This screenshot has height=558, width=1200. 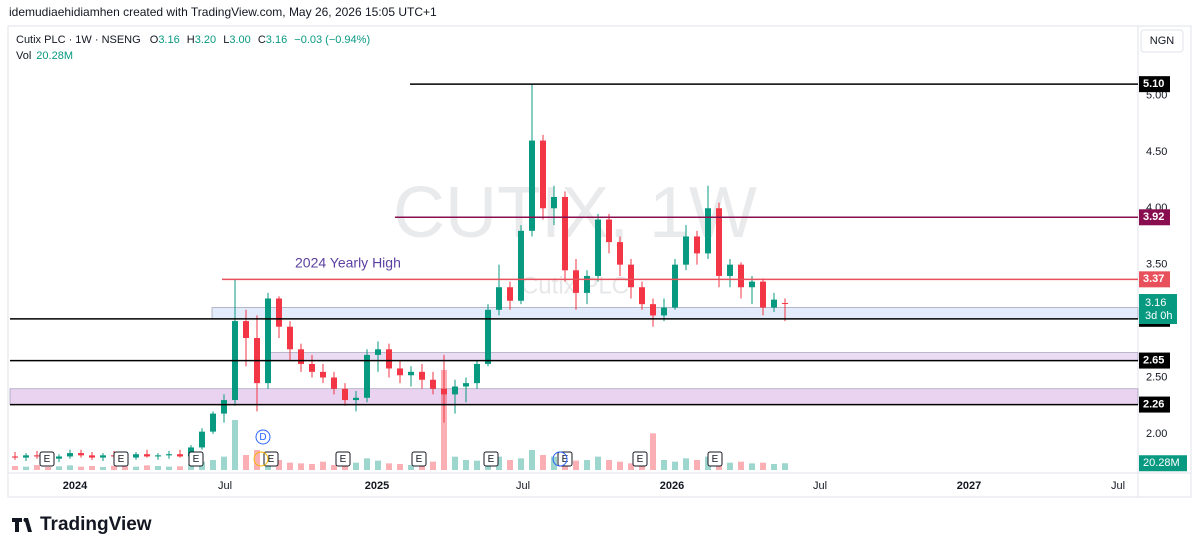 What do you see at coordinates (575, 213) in the screenshot?
I see `watermark: CUTIX, 1W` at bounding box center [575, 213].